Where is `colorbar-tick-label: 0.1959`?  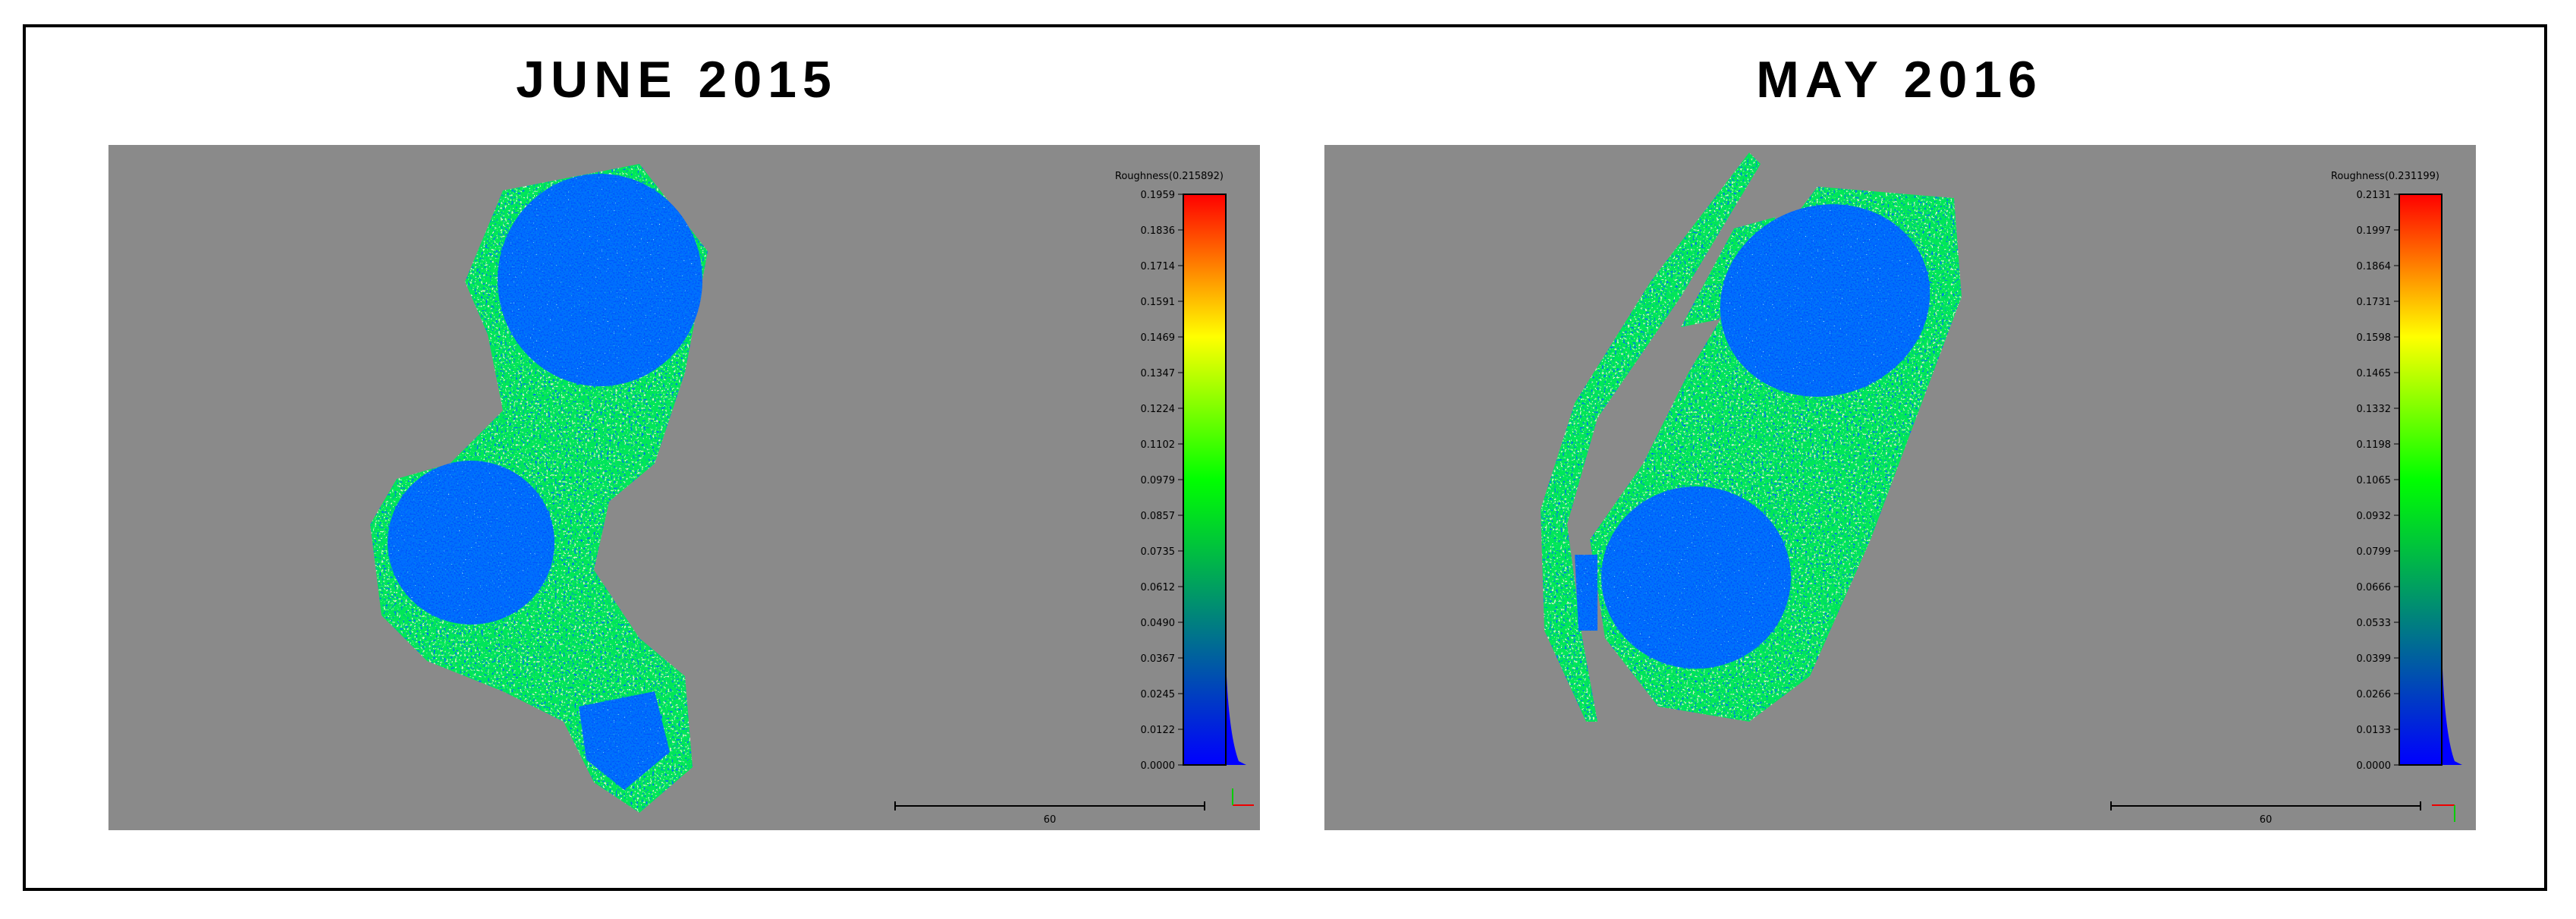 colorbar-tick-label: 0.1959 is located at coordinates (1158, 195).